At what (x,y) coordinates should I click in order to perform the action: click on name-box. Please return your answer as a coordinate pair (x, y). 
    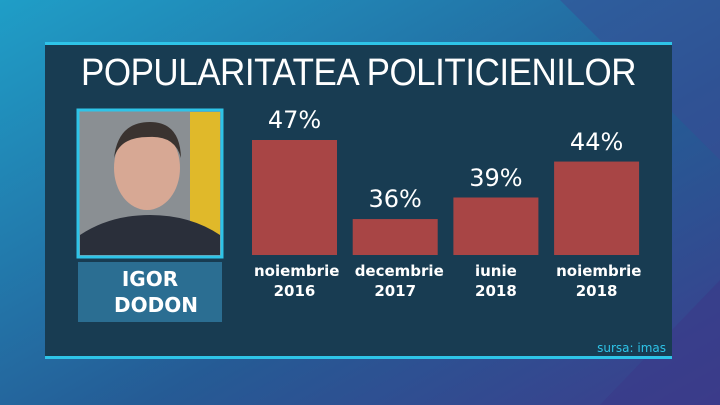
    Looking at the image, I should click on (150, 292).